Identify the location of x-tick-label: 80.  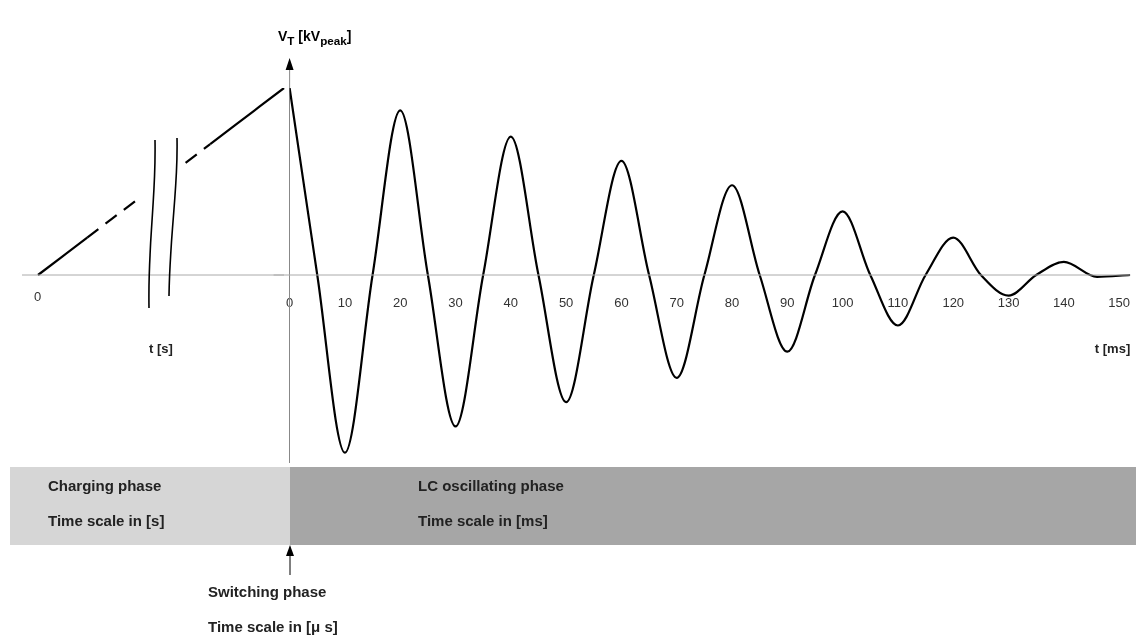
(732, 303).